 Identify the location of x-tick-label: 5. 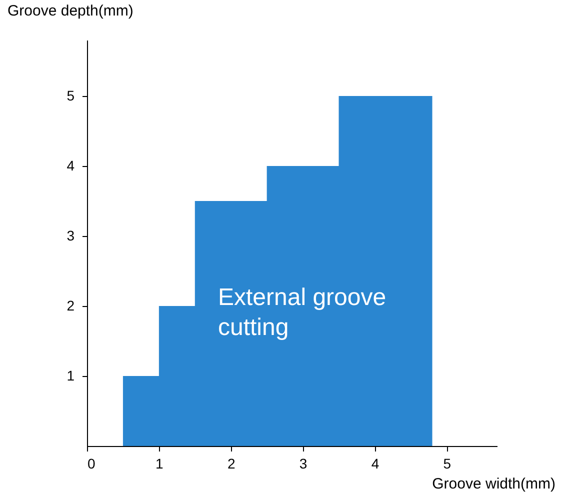
(447, 464).